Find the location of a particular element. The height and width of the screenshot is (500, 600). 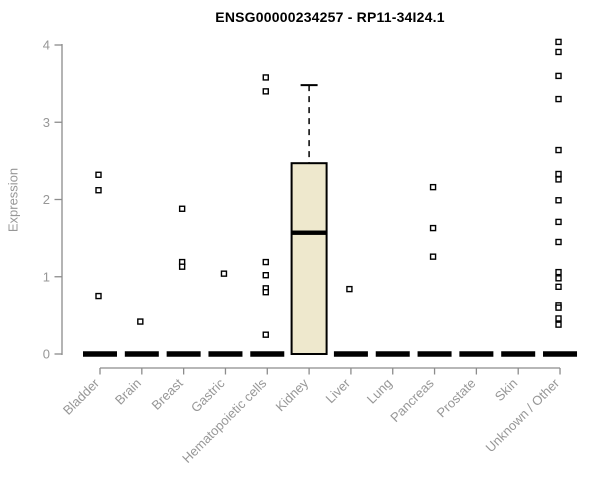

x-tick-label: Brain is located at coordinates (128, 392).